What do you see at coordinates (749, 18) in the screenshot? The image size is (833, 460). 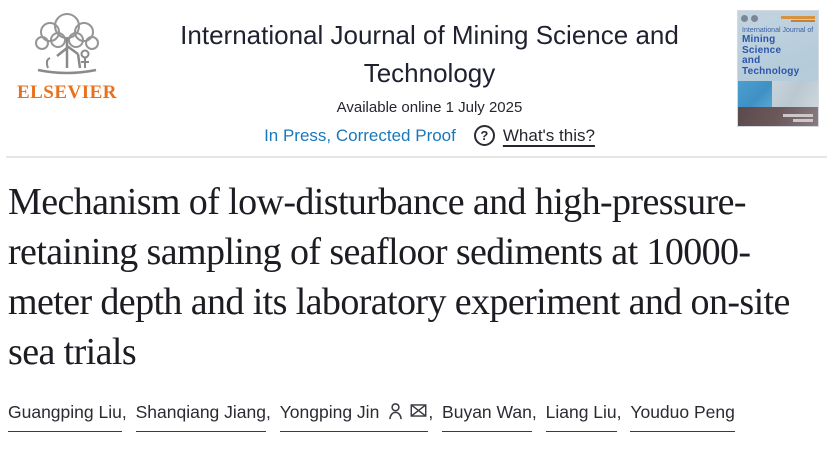 I see `cover-emblem-icons` at bounding box center [749, 18].